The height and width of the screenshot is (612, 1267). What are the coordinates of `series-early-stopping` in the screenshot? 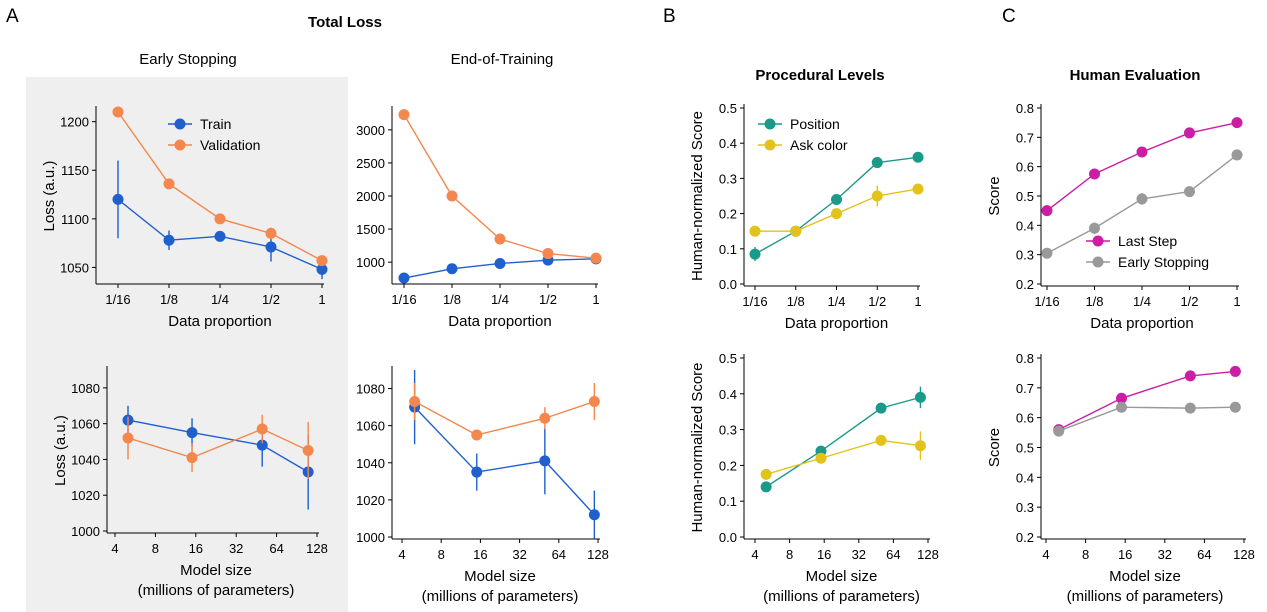 It's located at (1142, 204).